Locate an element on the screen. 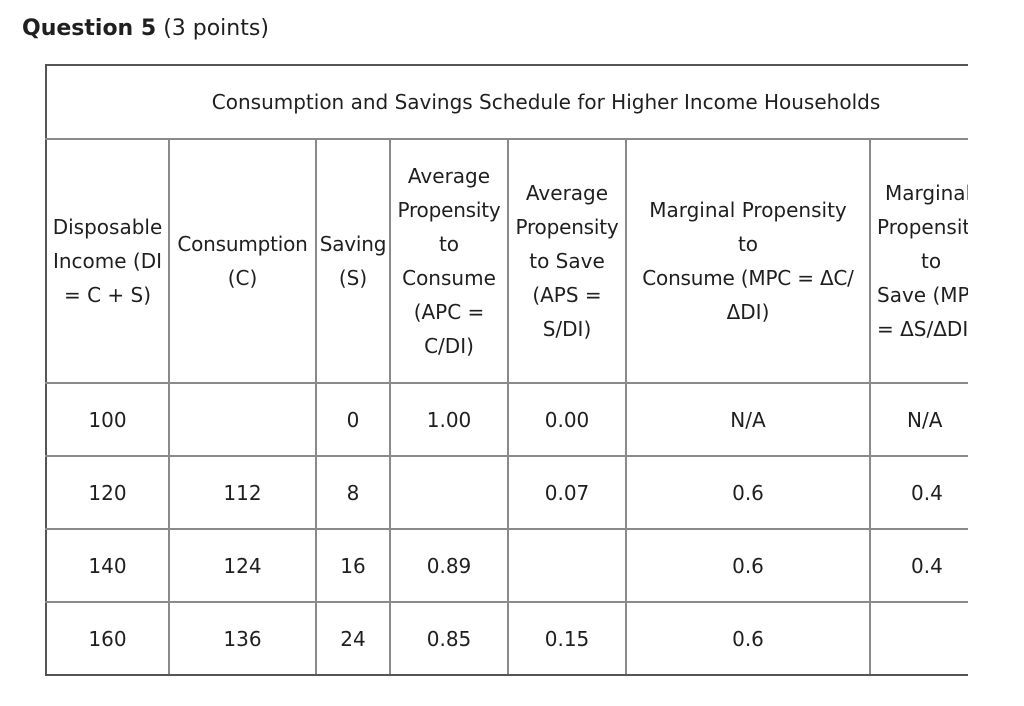 Image resolution: width=1024 pixels, height=706 pixels. cell-mpc: N/A is located at coordinates (748, 419).